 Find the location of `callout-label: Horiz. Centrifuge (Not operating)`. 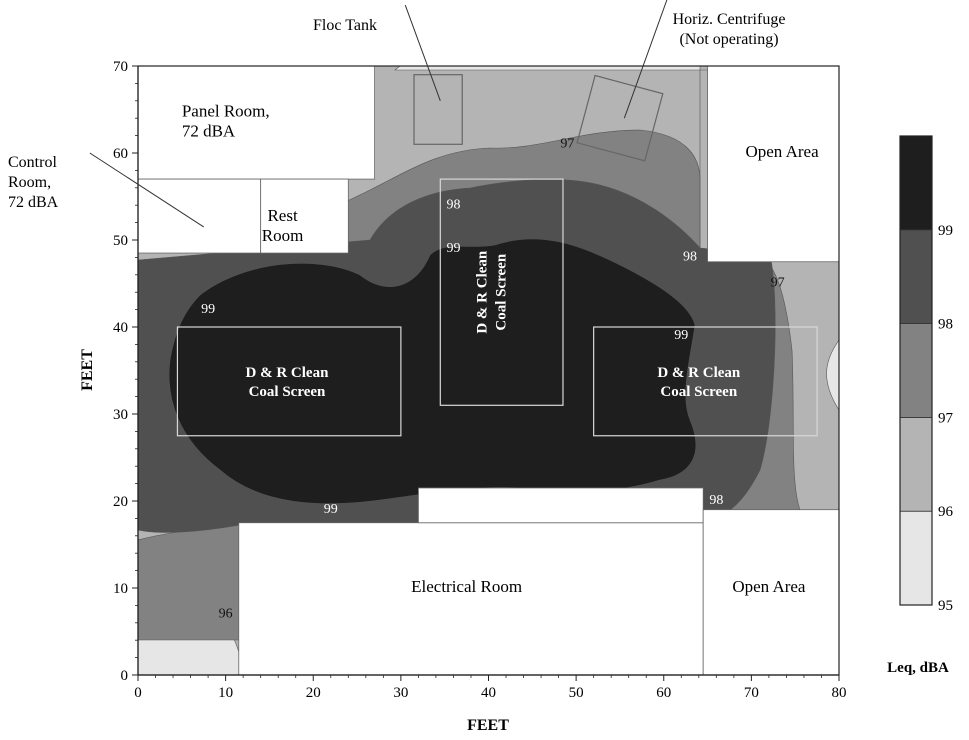

callout-label: Horiz. Centrifuge (Not operating) is located at coordinates (729, 29).